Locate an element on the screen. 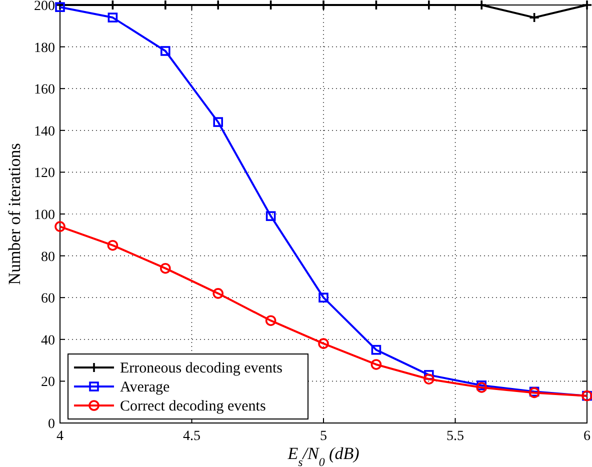  x-tick-label: 4.5 is located at coordinates (191, 436).